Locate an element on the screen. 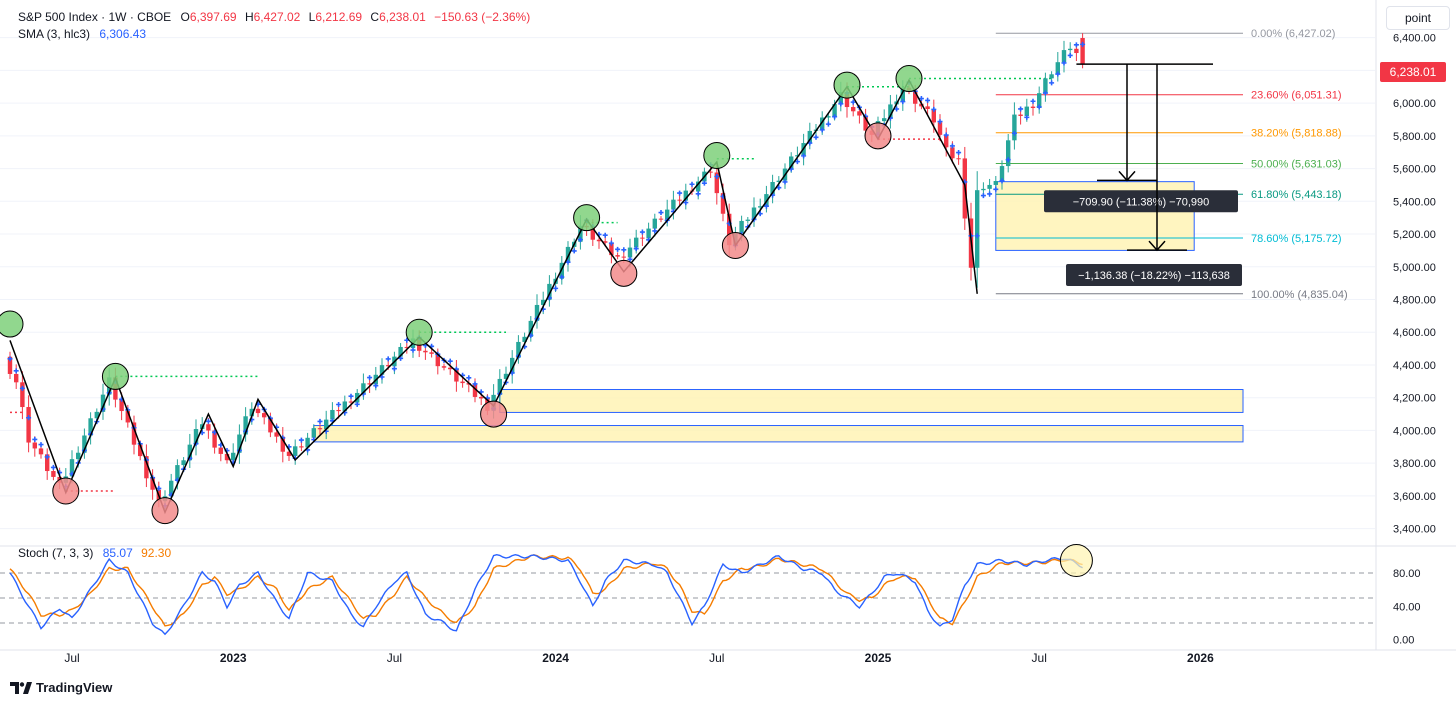 This screenshot has height=707, width=1456. price-tick-label: 5,200.00 is located at coordinates (1414, 235).